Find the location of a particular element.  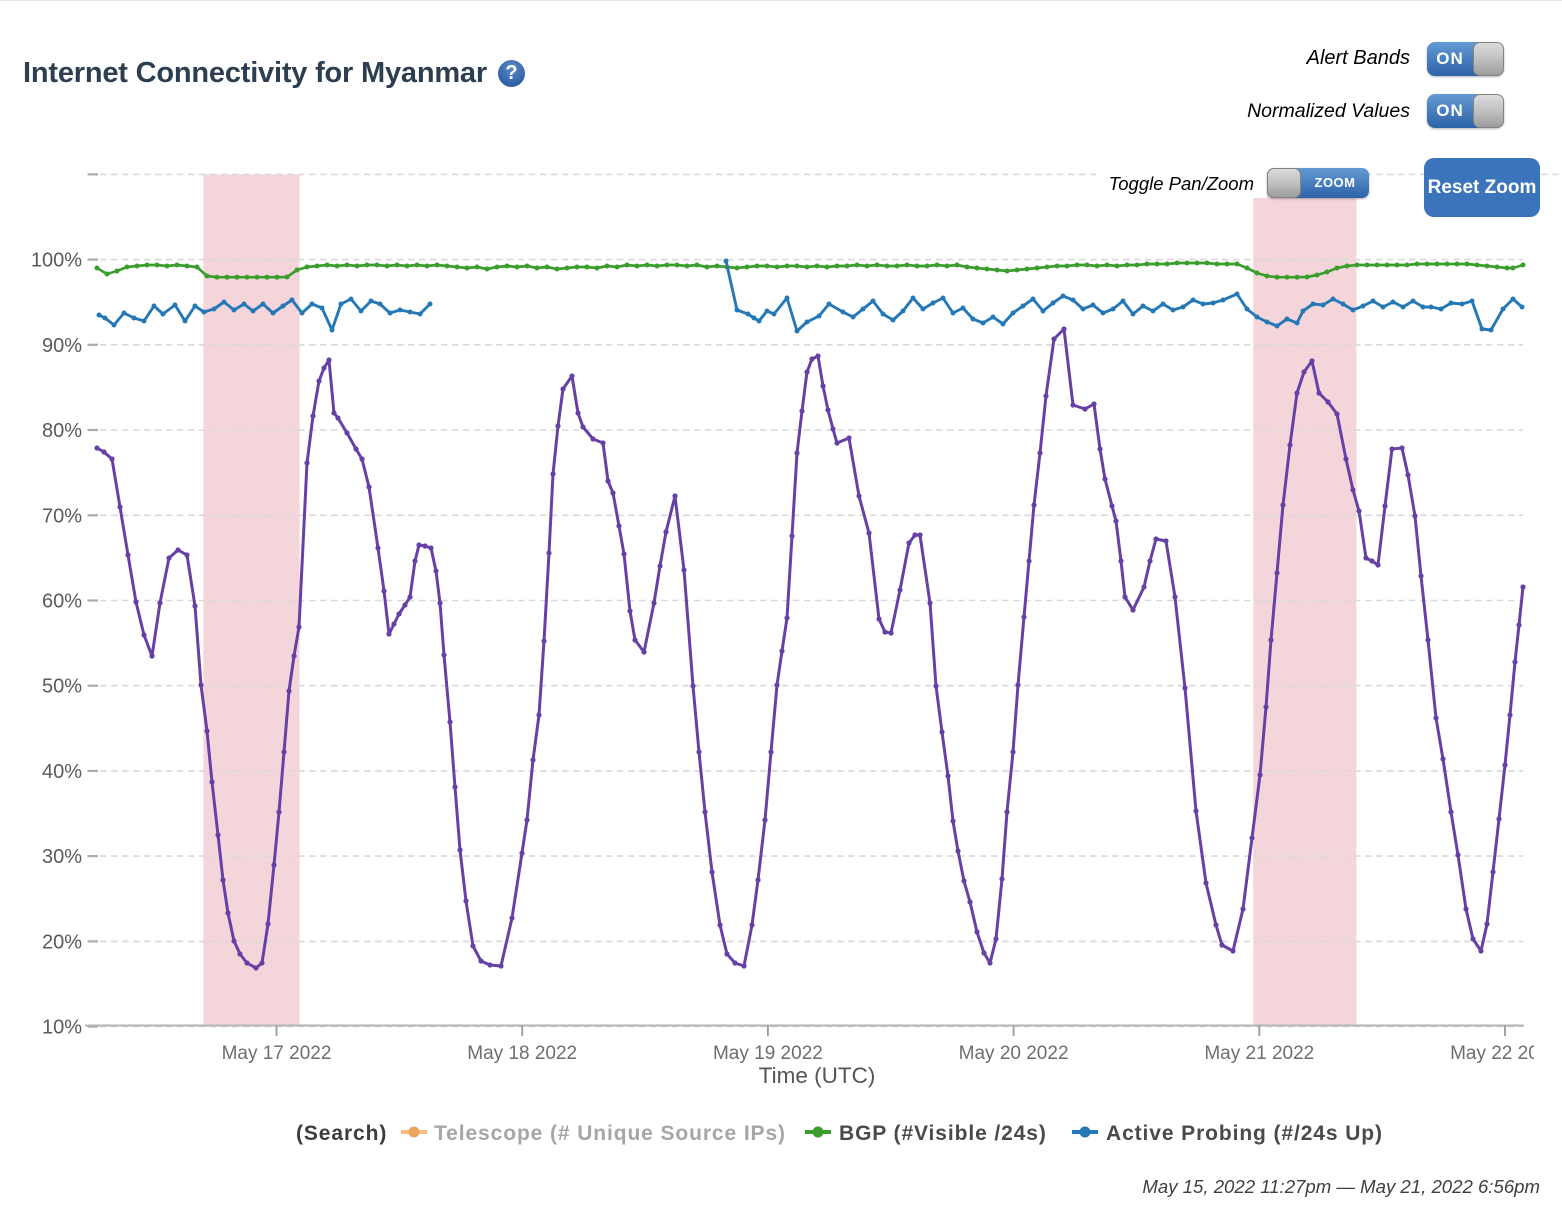

svg-text: May 18 2022 is located at coordinates (522, 1053).